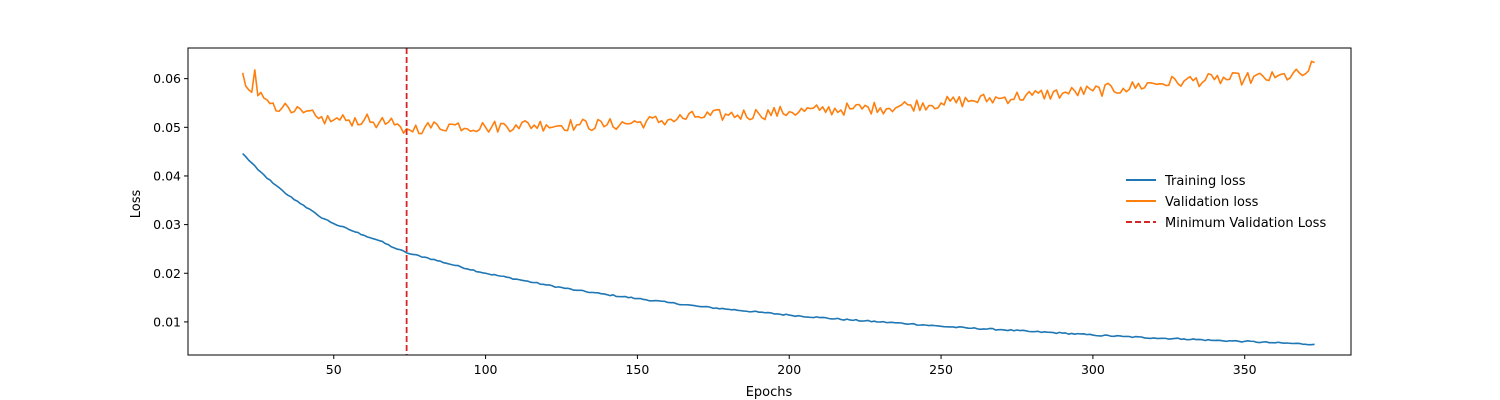 The width and height of the screenshot is (1500, 400). I want to click on legend-label-minimum-validation-loss: Minimum Validation Loss, so click(1245, 223).